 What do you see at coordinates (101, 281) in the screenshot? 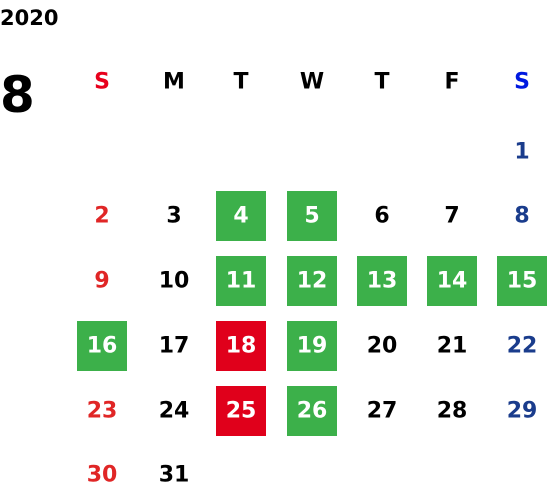
I see `day-number: 9` at bounding box center [101, 281].